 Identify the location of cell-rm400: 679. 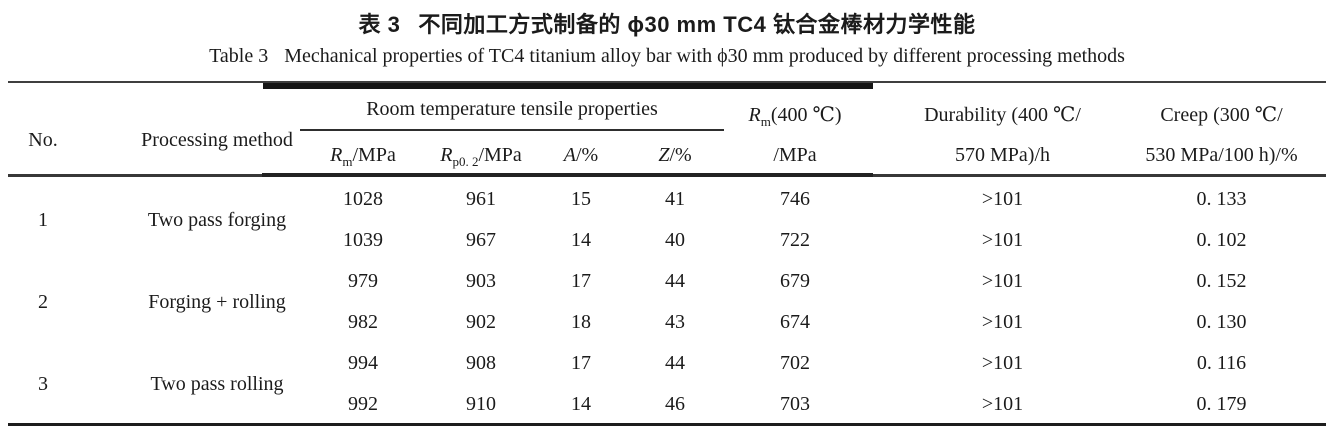
(795, 281).